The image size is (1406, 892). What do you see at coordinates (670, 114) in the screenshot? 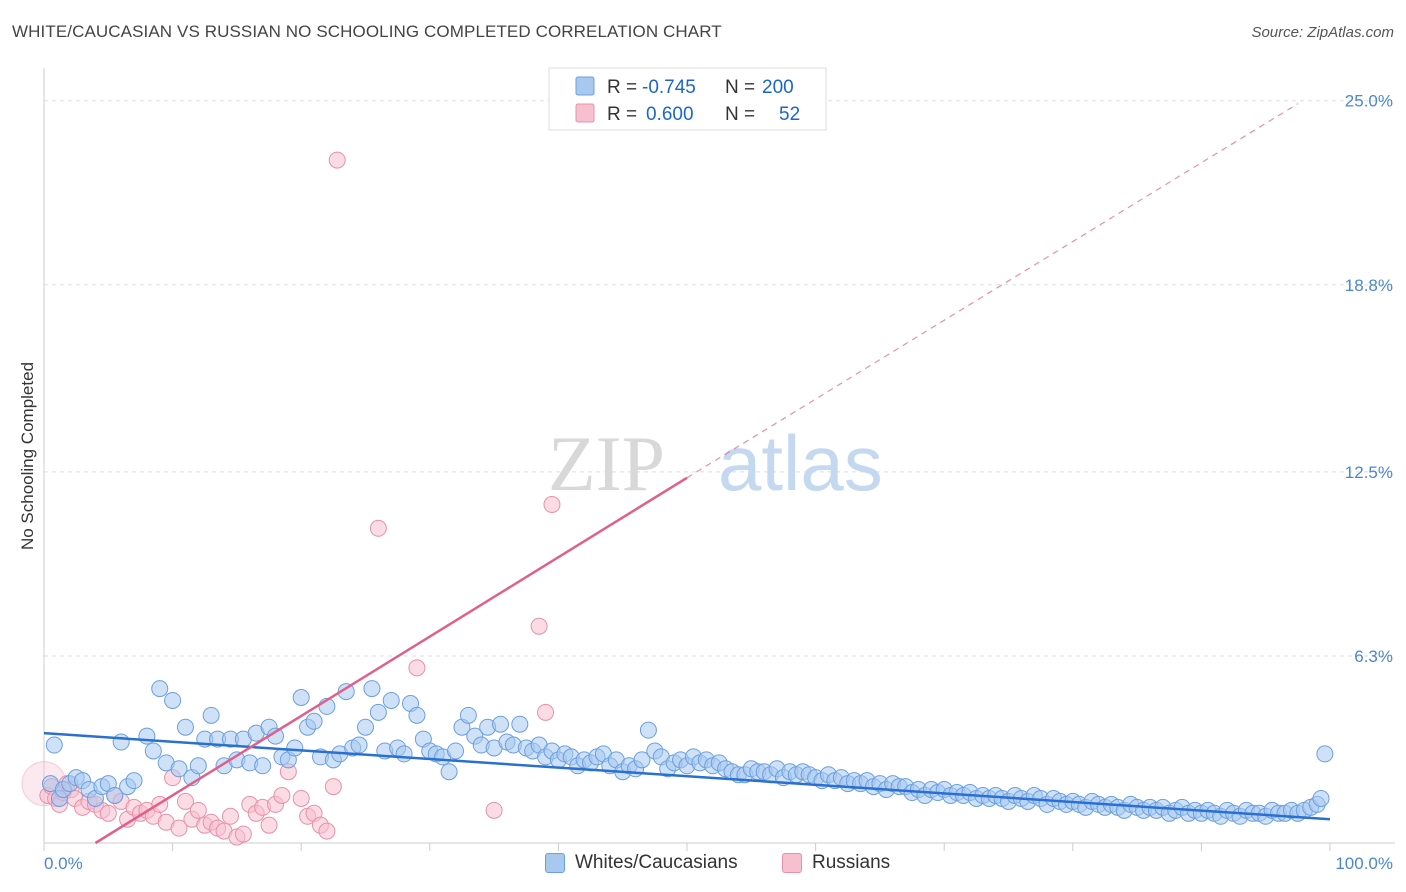
I see `legend-r-value-russians: 0.600` at bounding box center [670, 114].